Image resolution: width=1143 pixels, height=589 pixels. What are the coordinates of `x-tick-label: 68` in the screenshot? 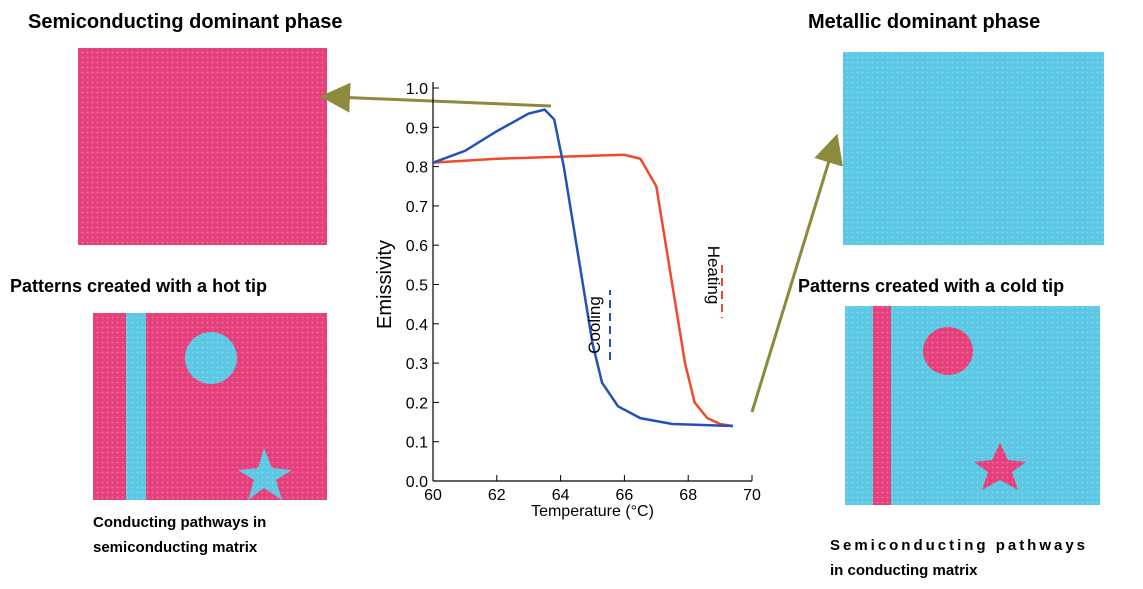 It's located at (688, 495).